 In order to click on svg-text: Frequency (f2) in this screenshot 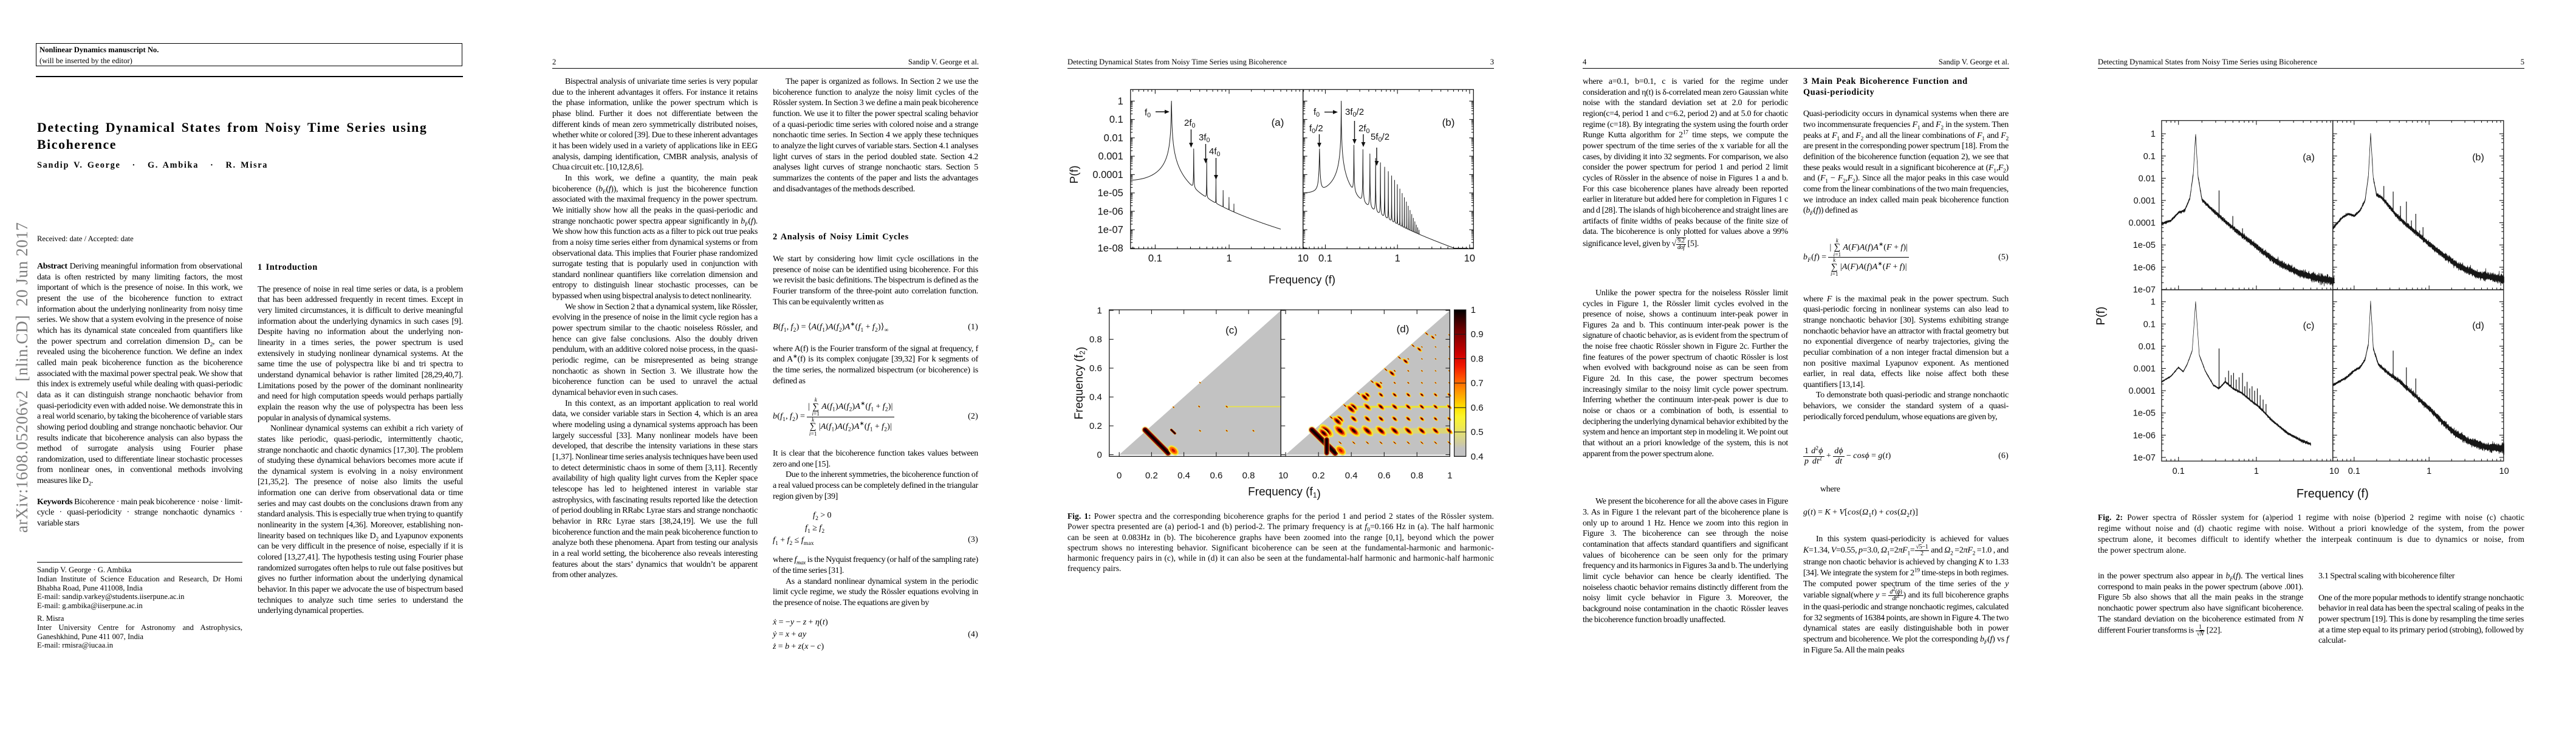, I will do `click(1080, 384)`.